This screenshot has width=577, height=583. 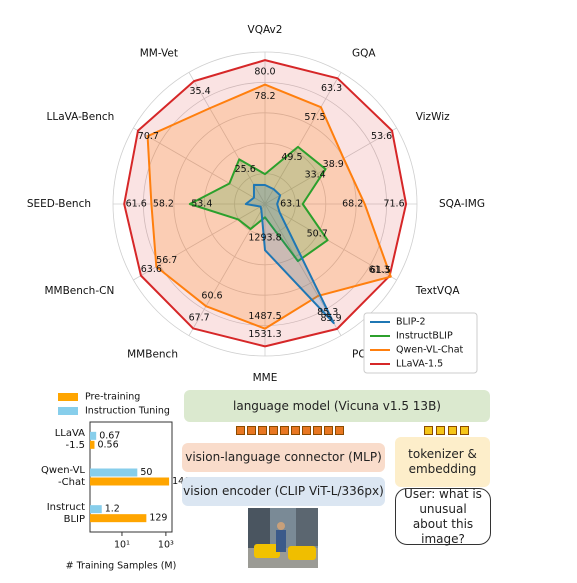 I want to click on value-label: 85.3, so click(x=327, y=312).